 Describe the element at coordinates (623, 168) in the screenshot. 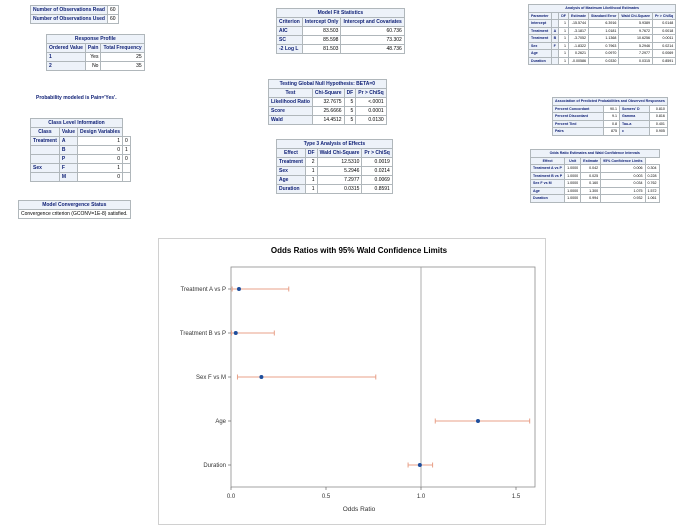

I see `table-cell: 0.006` at that location.